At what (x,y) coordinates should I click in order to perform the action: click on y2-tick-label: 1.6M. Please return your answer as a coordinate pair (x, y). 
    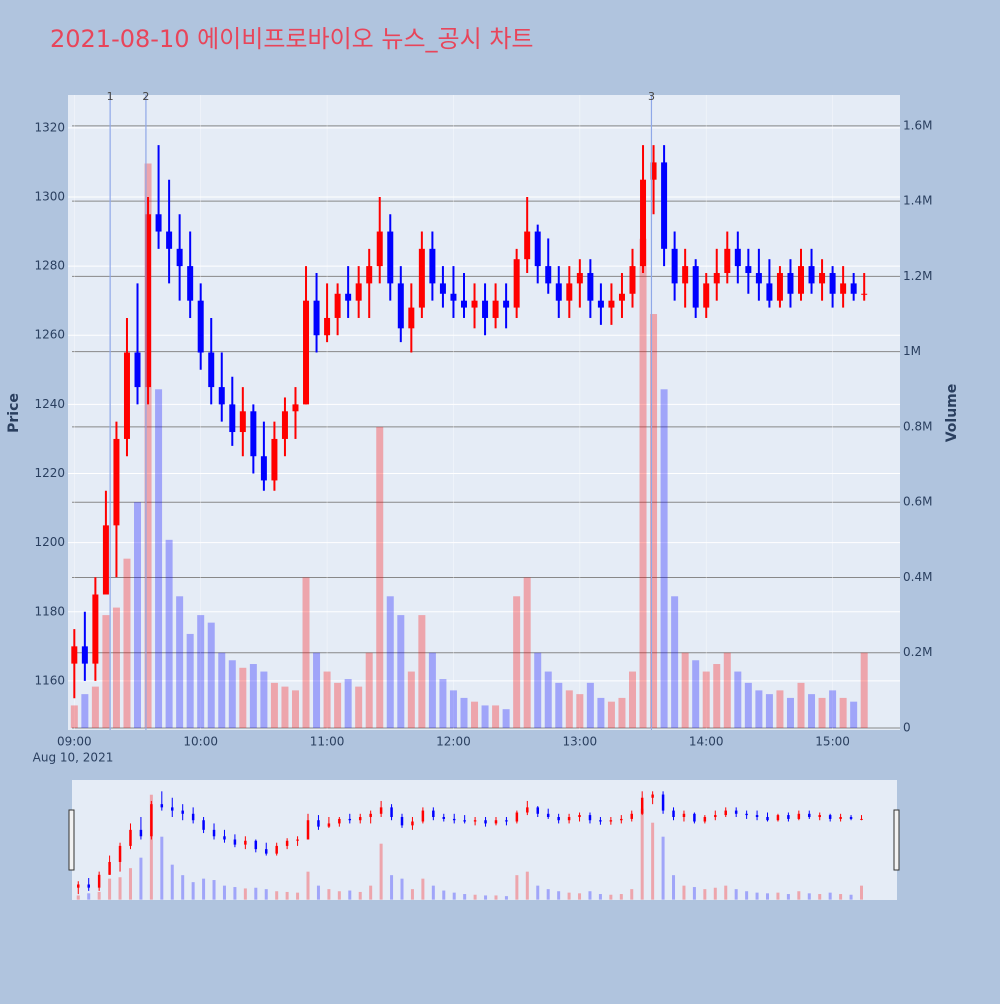
    Looking at the image, I should click on (917, 125).